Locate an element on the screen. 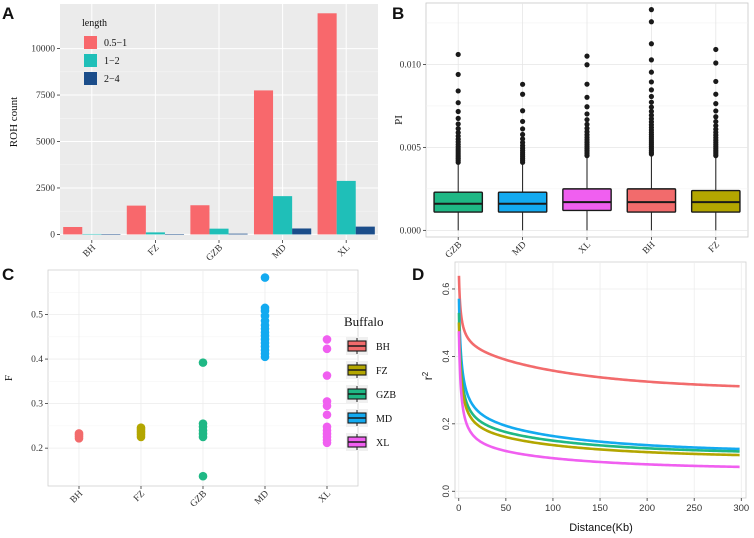 Image resolution: width=754 pixels, height=538 pixels. legend-swatch-bin1 is located at coordinates (90, 42).